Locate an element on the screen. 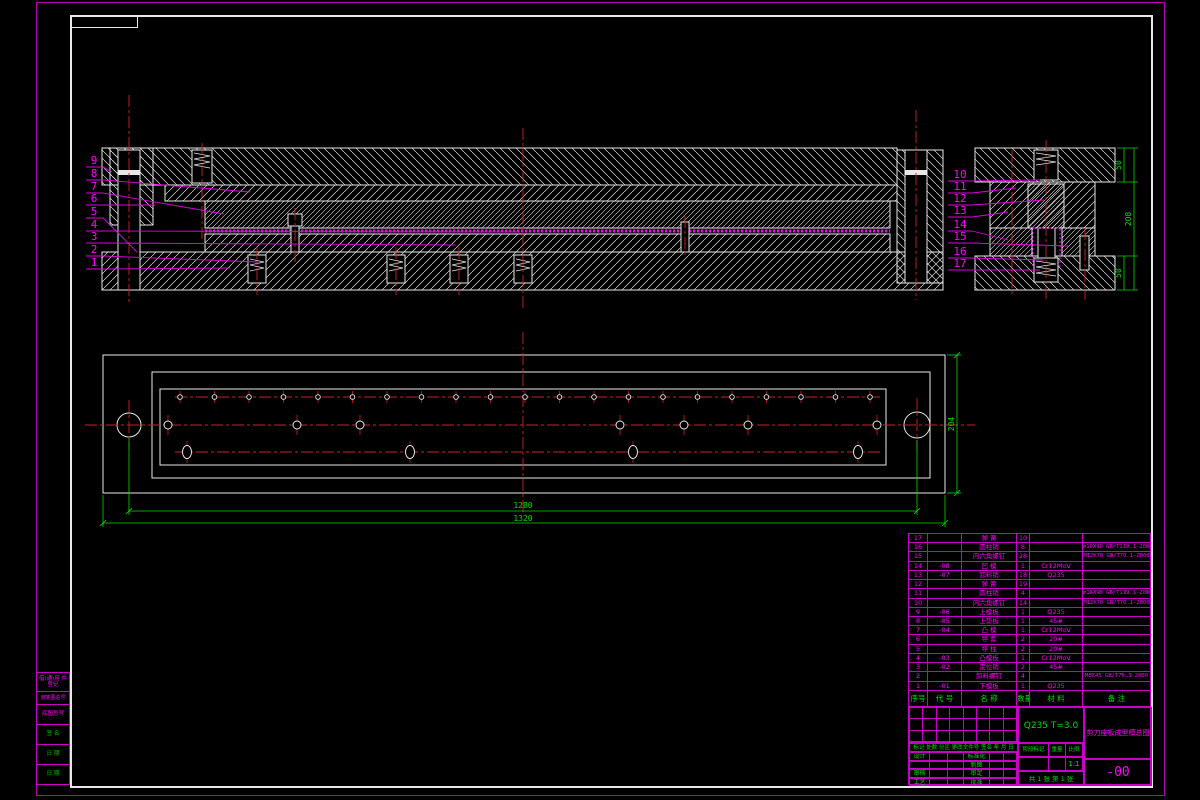 Image resolution: width=1200 pixels, height=800 pixels. part-name: 卸料螺钉 is located at coordinates (988, 676).